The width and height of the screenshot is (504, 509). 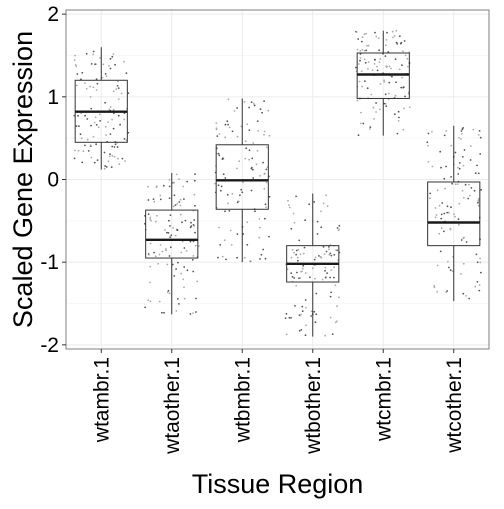 I want to click on y-tick-label: -2, so click(x=49, y=345).